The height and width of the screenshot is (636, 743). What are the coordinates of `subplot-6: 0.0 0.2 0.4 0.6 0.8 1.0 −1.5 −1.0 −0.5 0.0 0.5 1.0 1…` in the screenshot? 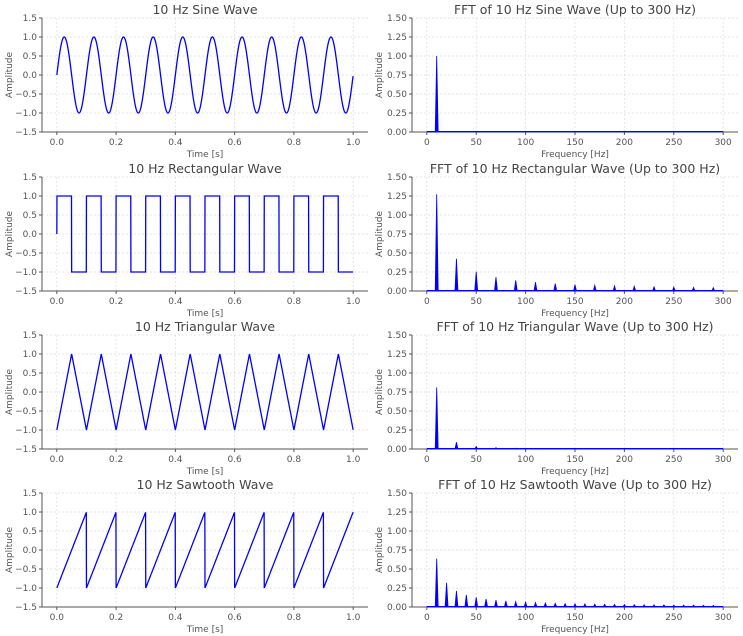 It's located at (186, 556).